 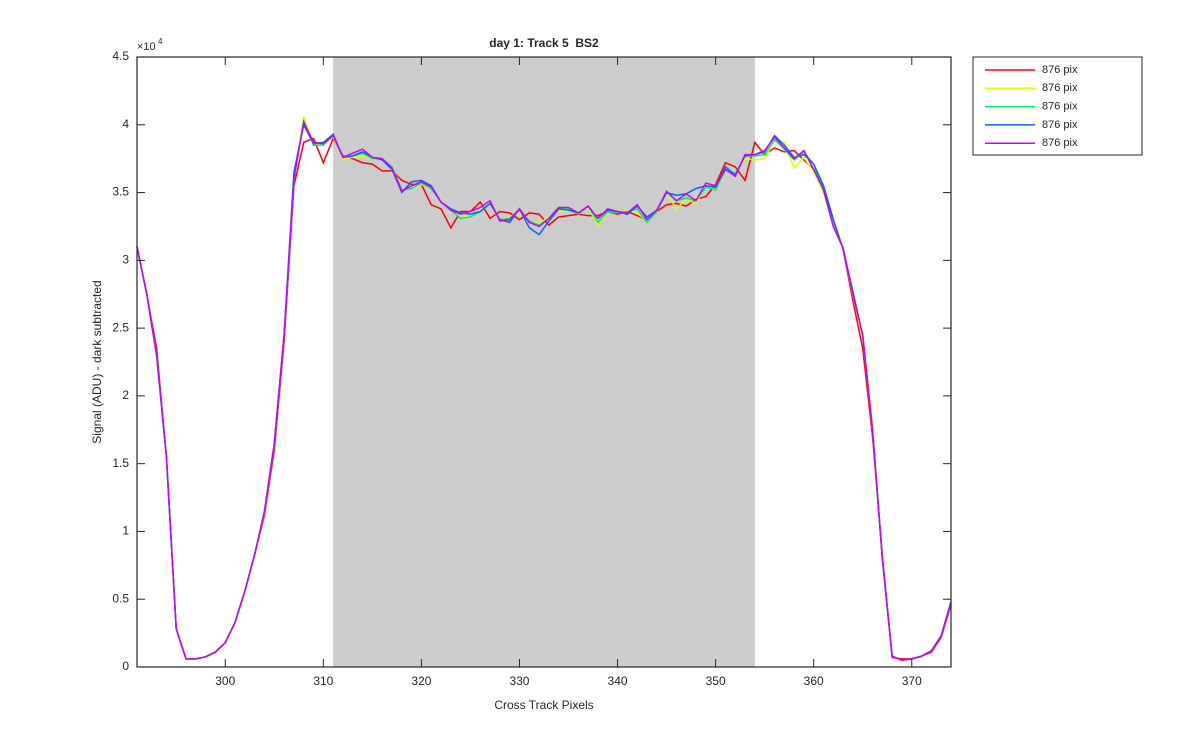 What do you see at coordinates (225, 681) in the screenshot?
I see `x-tick-label: 300` at bounding box center [225, 681].